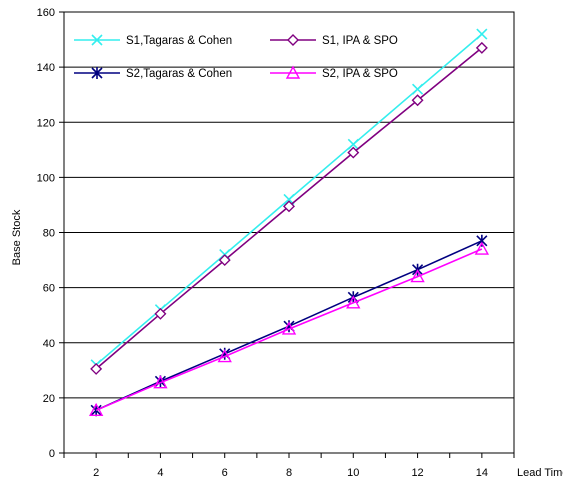 The height and width of the screenshot is (482, 563). What do you see at coordinates (49, 289) in the screenshot?
I see `y-tick-label: 60` at bounding box center [49, 289].